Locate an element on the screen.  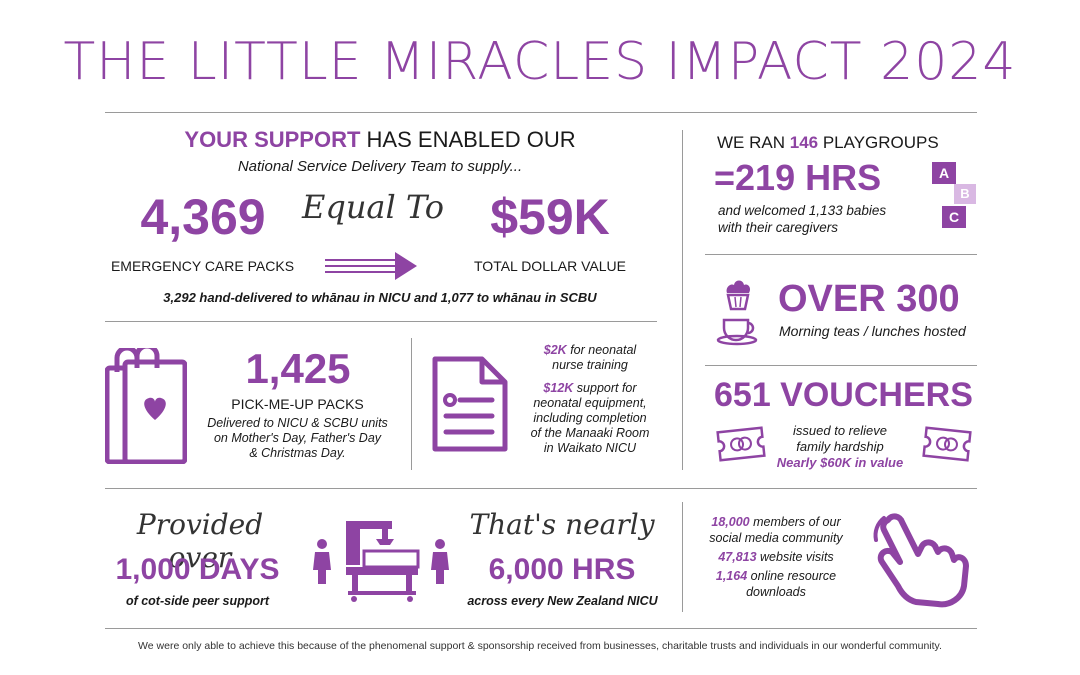
playgroups-prefix: WE RAN is located at coordinates (751, 142).